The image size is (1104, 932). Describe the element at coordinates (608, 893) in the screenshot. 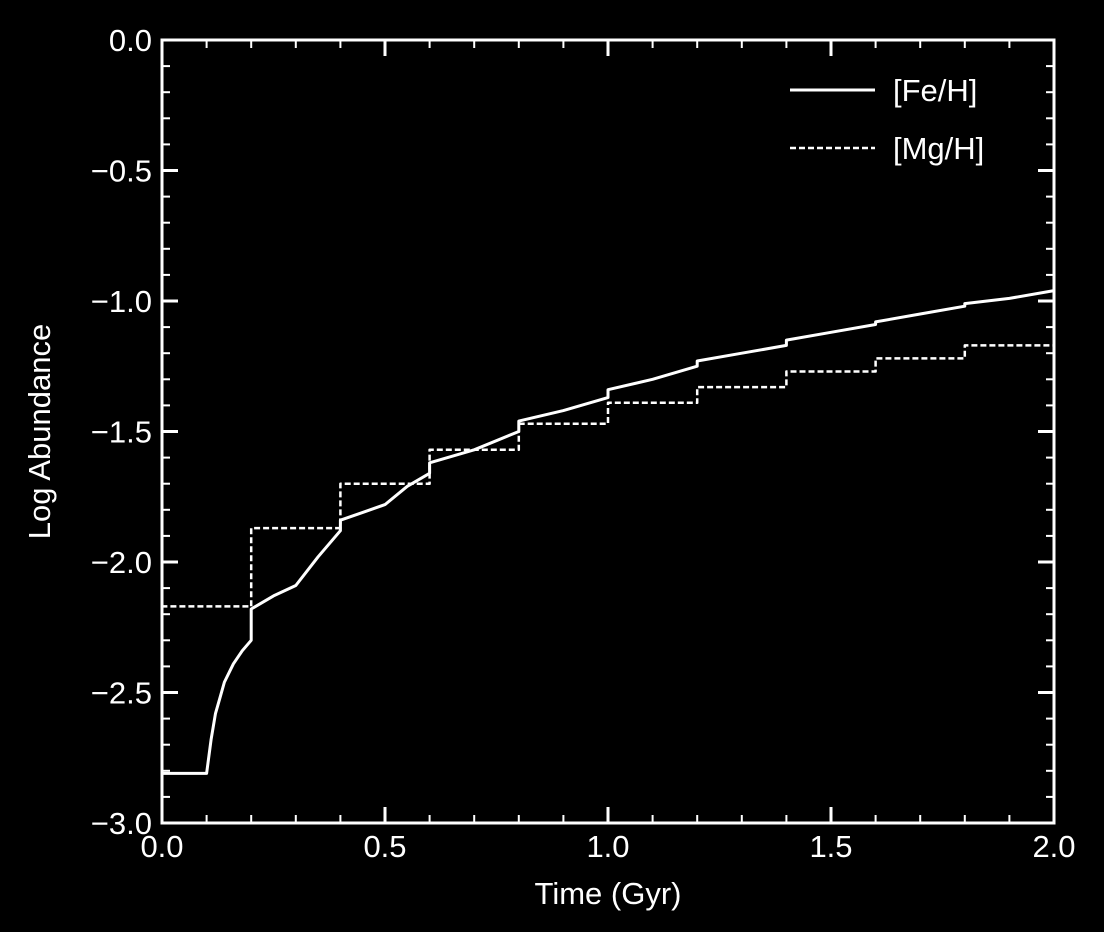

I see `x-axis-title: Time (Gyr)` at that location.